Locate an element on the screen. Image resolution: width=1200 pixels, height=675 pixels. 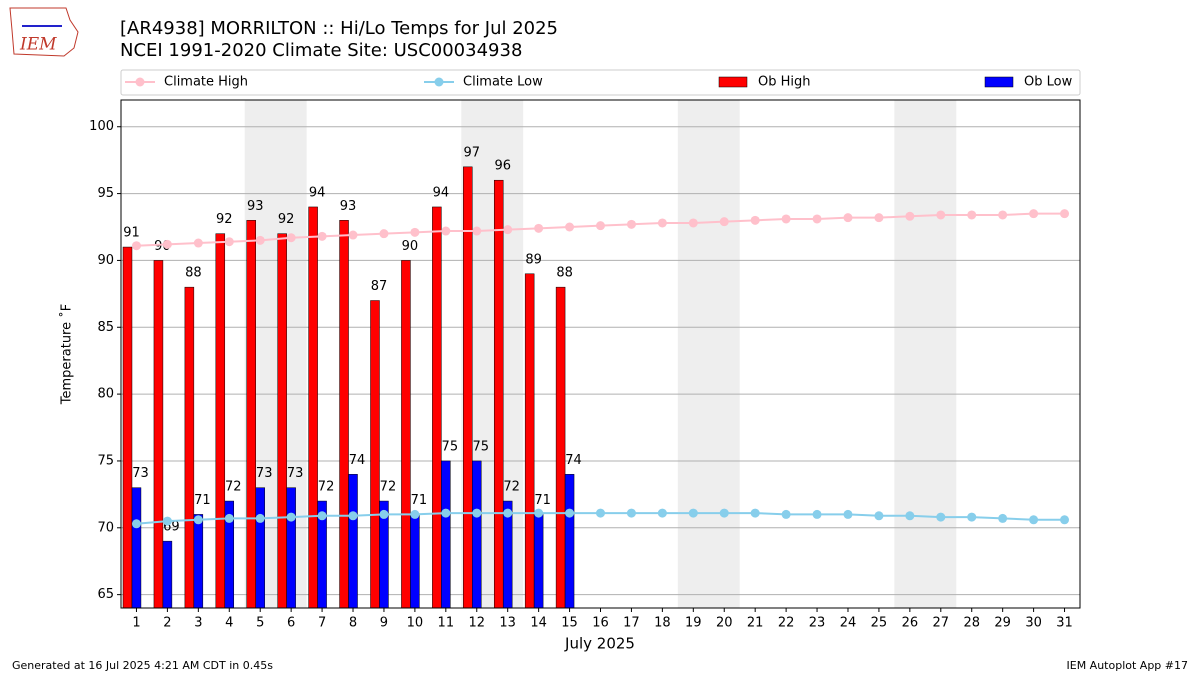
y-tick-label: 65 is located at coordinates (105, 594).